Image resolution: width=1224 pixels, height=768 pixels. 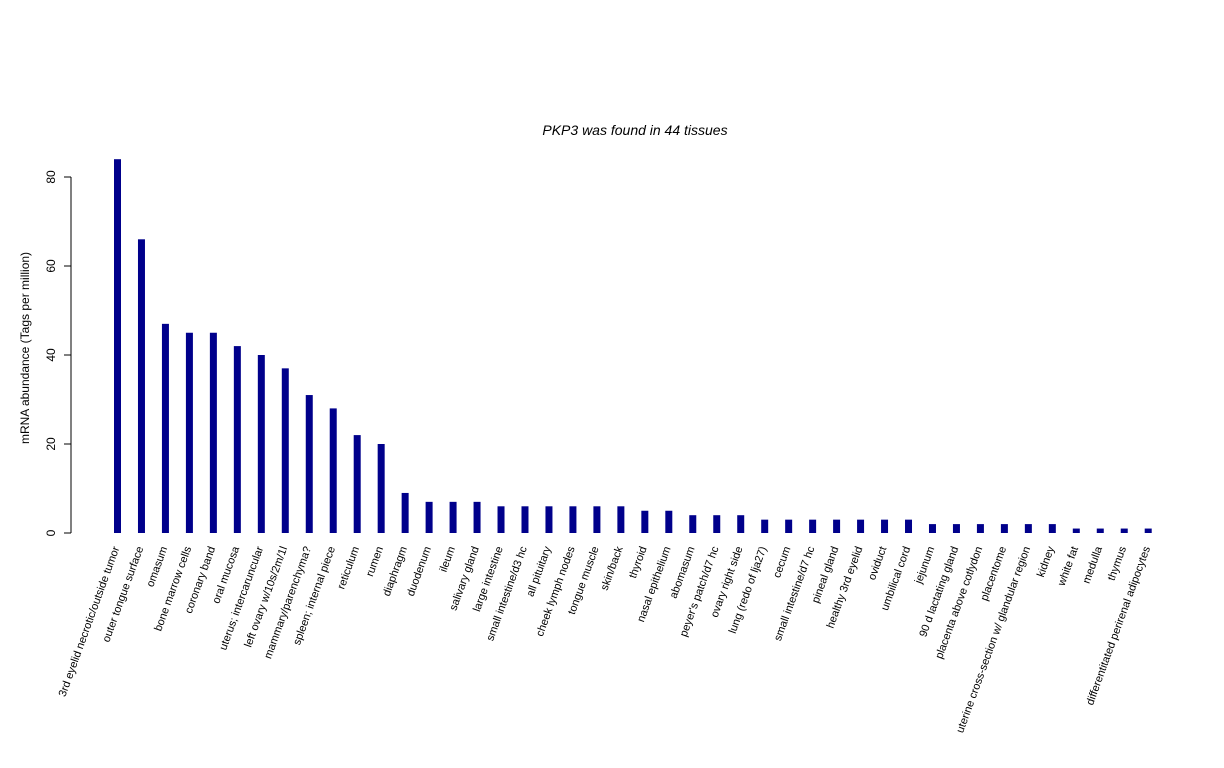 What do you see at coordinates (1068, 567) in the screenshot?
I see `x-tick-label: white fat` at bounding box center [1068, 567].